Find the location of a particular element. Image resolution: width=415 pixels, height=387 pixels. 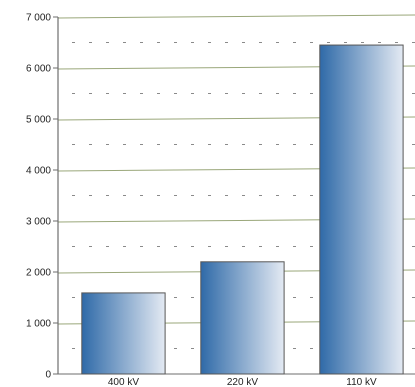

y-tick-label: 2 000 is located at coordinates (38, 273).